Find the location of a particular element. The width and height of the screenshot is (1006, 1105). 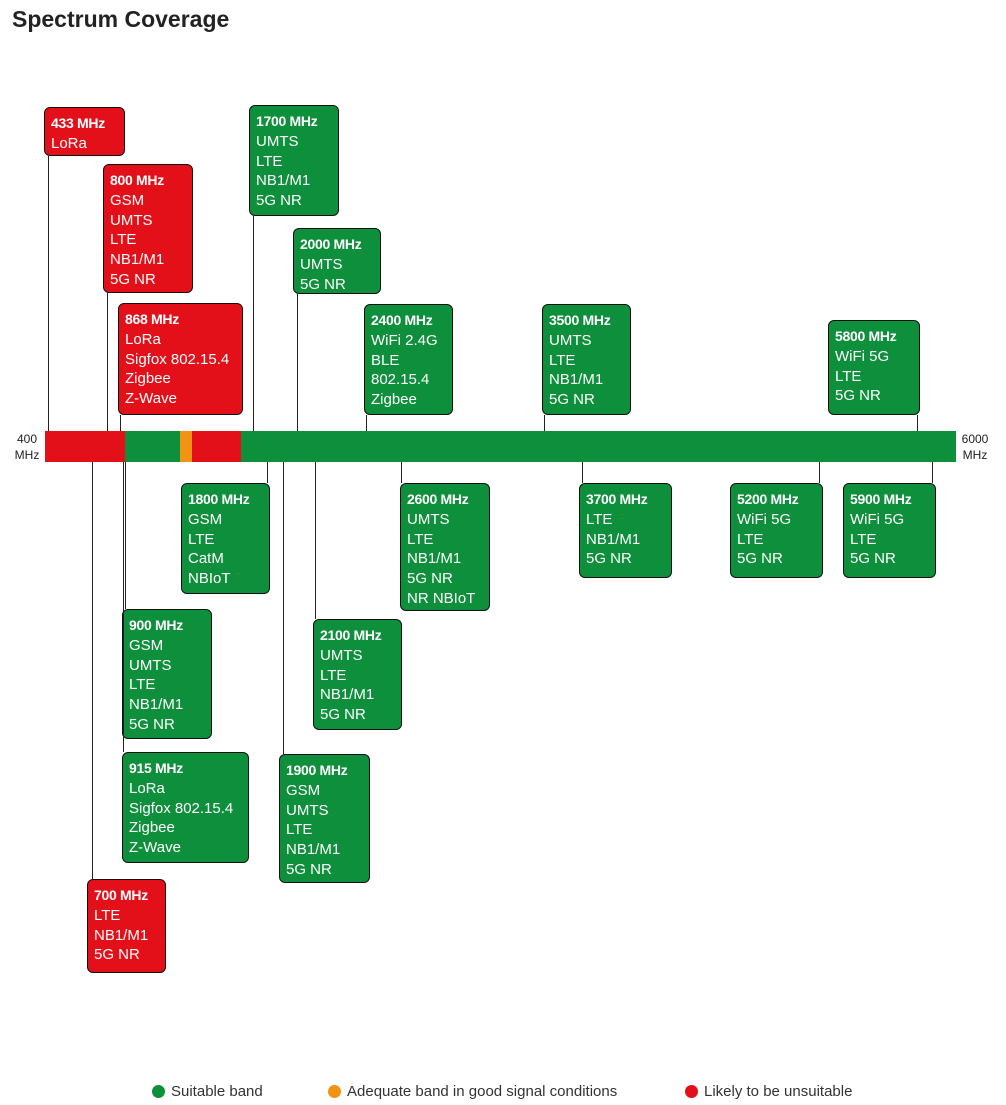

band-frequency: 1900 MHz is located at coordinates (317, 770).